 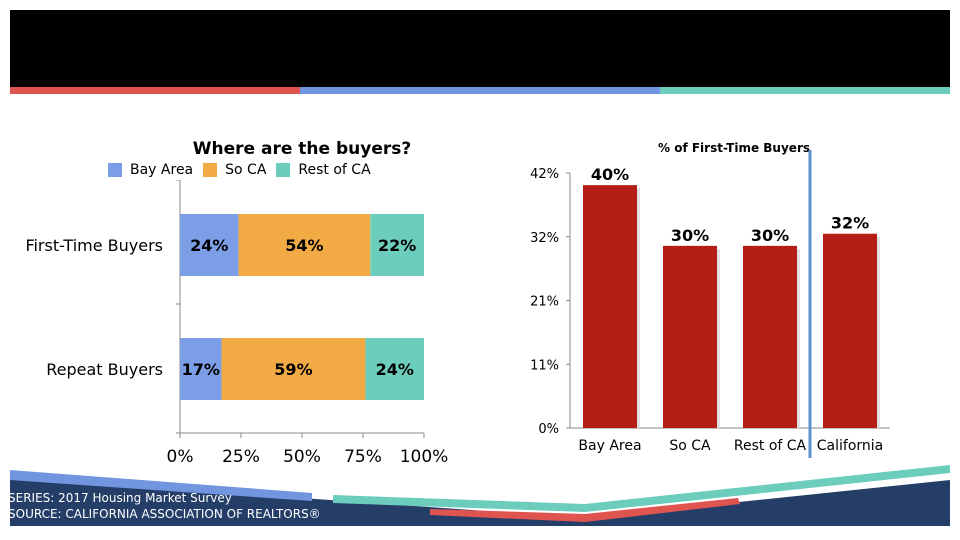 I want to click on x-tick-label: 75%, so click(x=363, y=457).